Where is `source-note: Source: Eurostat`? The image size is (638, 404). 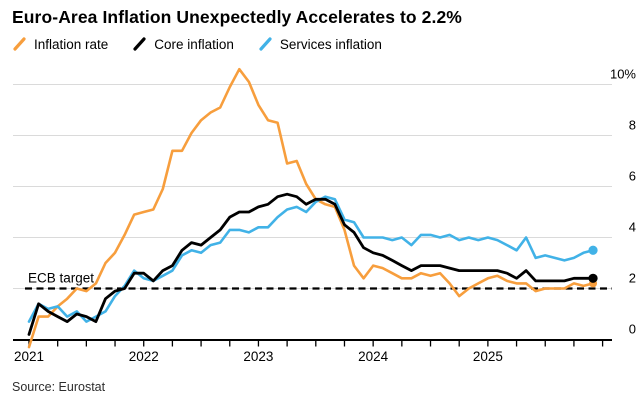
source-note: Source: Eurostat is located at coordinates (59, 387).